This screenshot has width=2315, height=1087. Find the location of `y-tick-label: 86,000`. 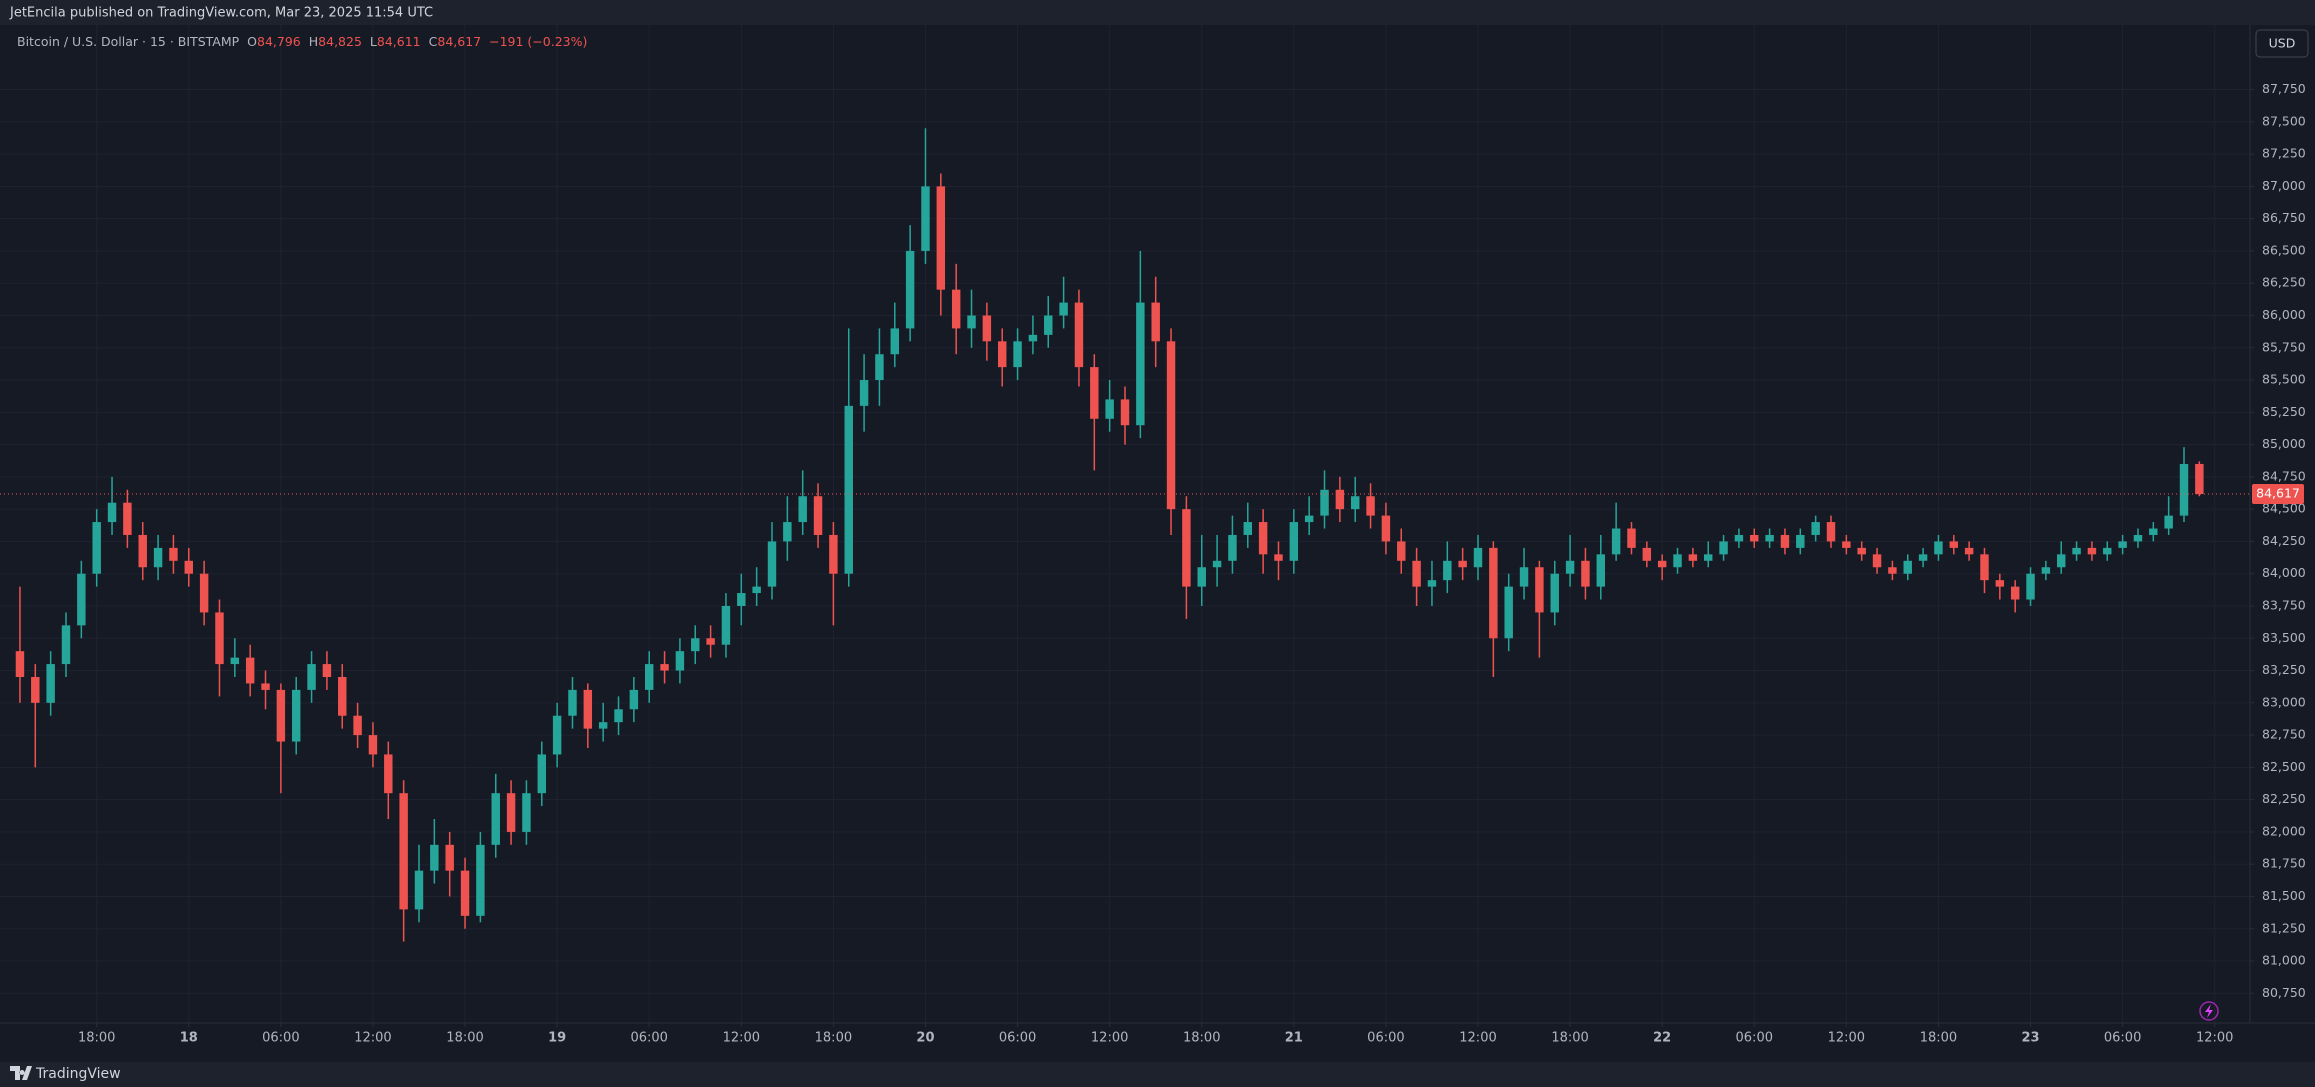

y-tick-label: 86,000 is located at coordinates (2284, 314).